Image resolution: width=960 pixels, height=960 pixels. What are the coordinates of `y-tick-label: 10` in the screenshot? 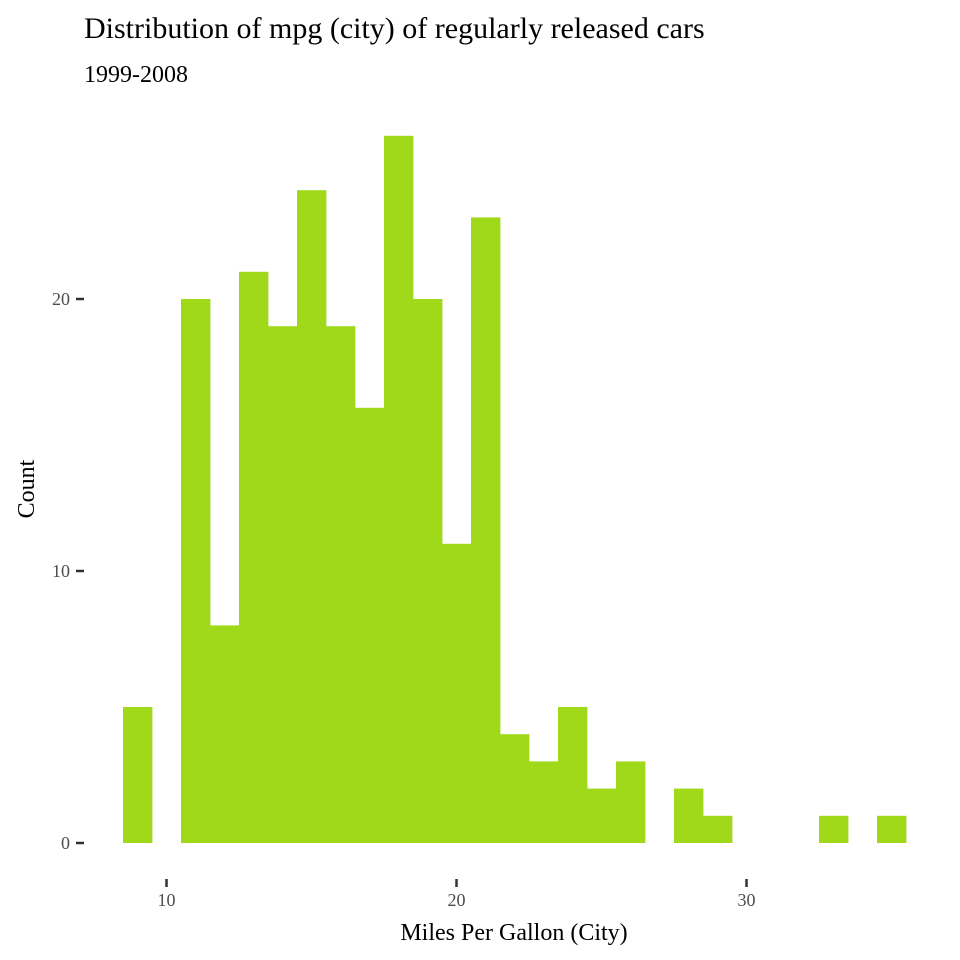 It's located at (61, 571).